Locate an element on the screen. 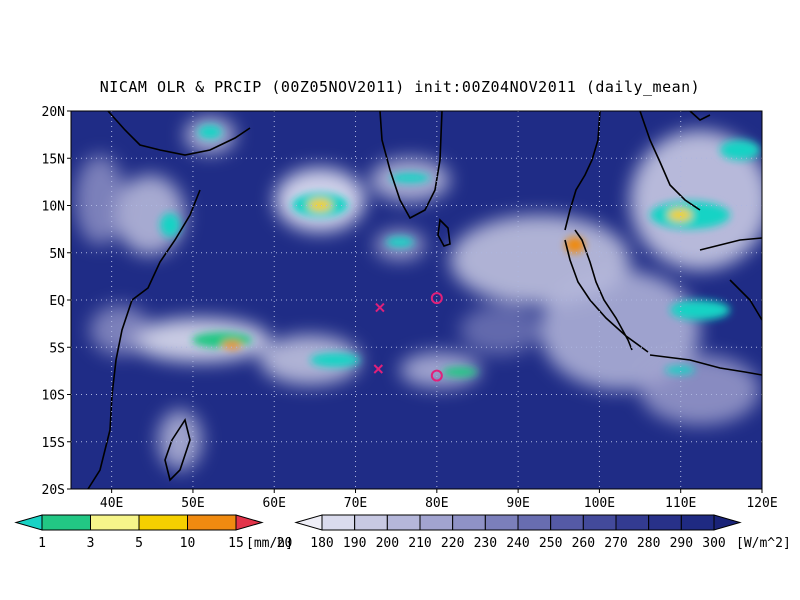 The height and width of the screenshot is (600, 800). y-tick-label: 10N is located at coordinates (53, 207).